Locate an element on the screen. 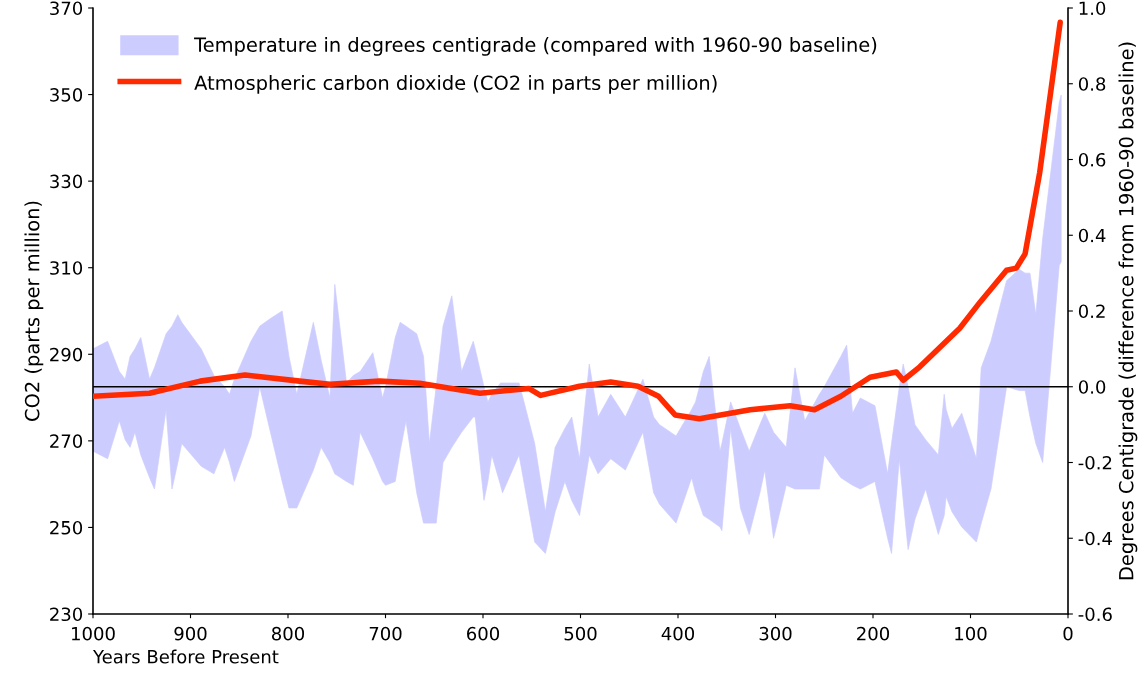 The width and height of the screenshot is (1145, 680). y2-tick-label: -0.2 is located at coordinates (1095, 462).